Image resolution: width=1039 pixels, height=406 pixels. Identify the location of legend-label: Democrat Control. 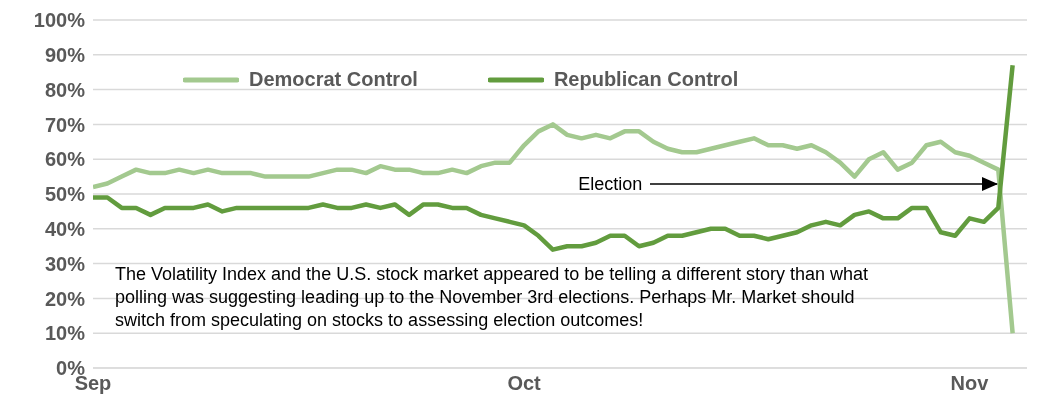
(333, 79).